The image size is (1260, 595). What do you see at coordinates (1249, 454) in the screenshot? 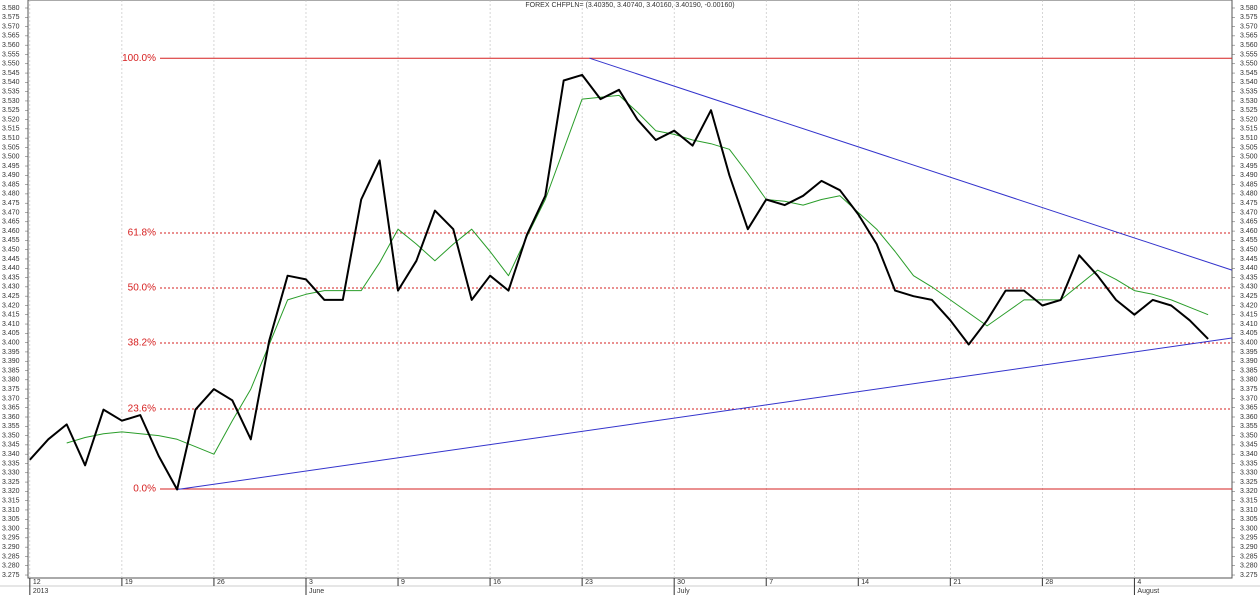
I see `y-tick-label: 3.340` at bounding box center [1249, 454].